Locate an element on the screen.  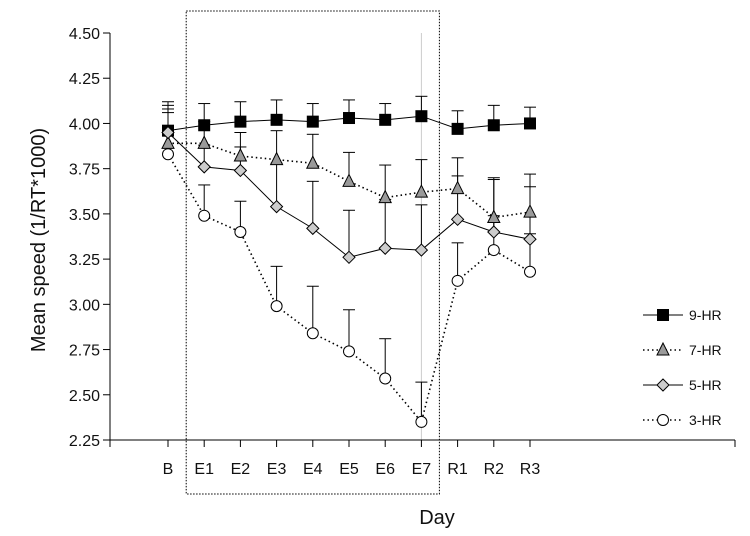
legend: 9-HR 7-HR 5-HR 3-HR is located at coordinates (682, 367).